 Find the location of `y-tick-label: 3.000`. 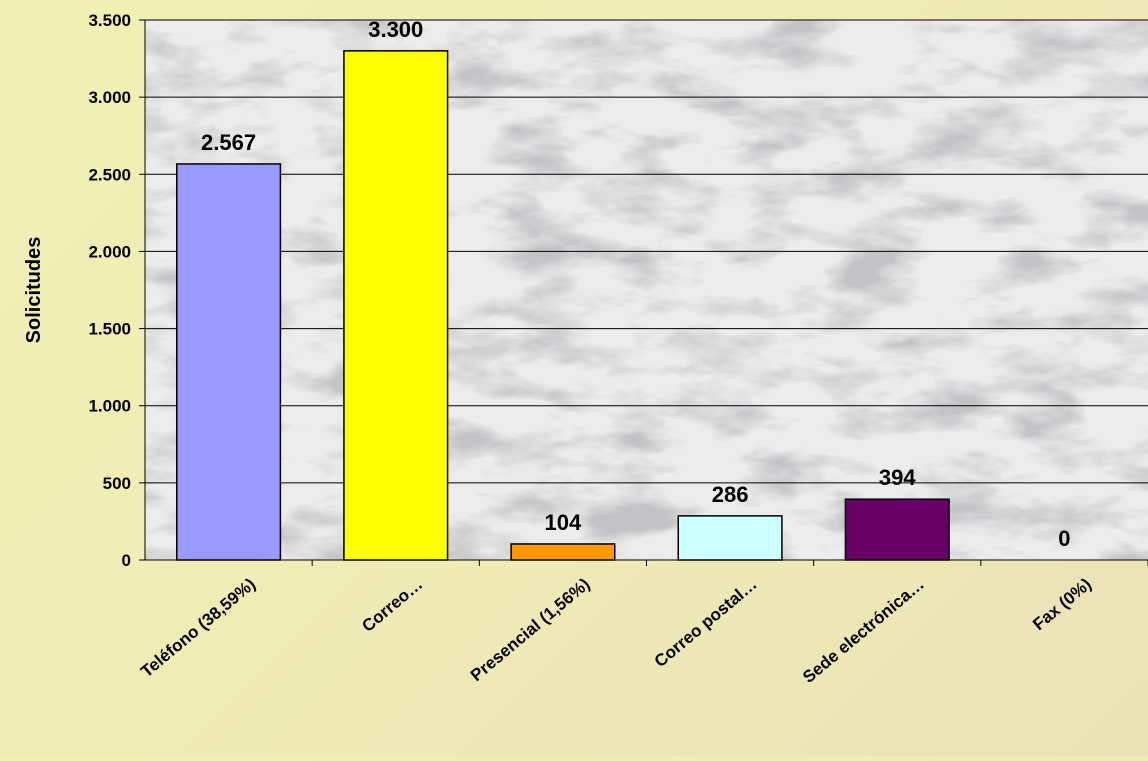

y-tick-label: 3.000 is located at coordinates (109, 97).